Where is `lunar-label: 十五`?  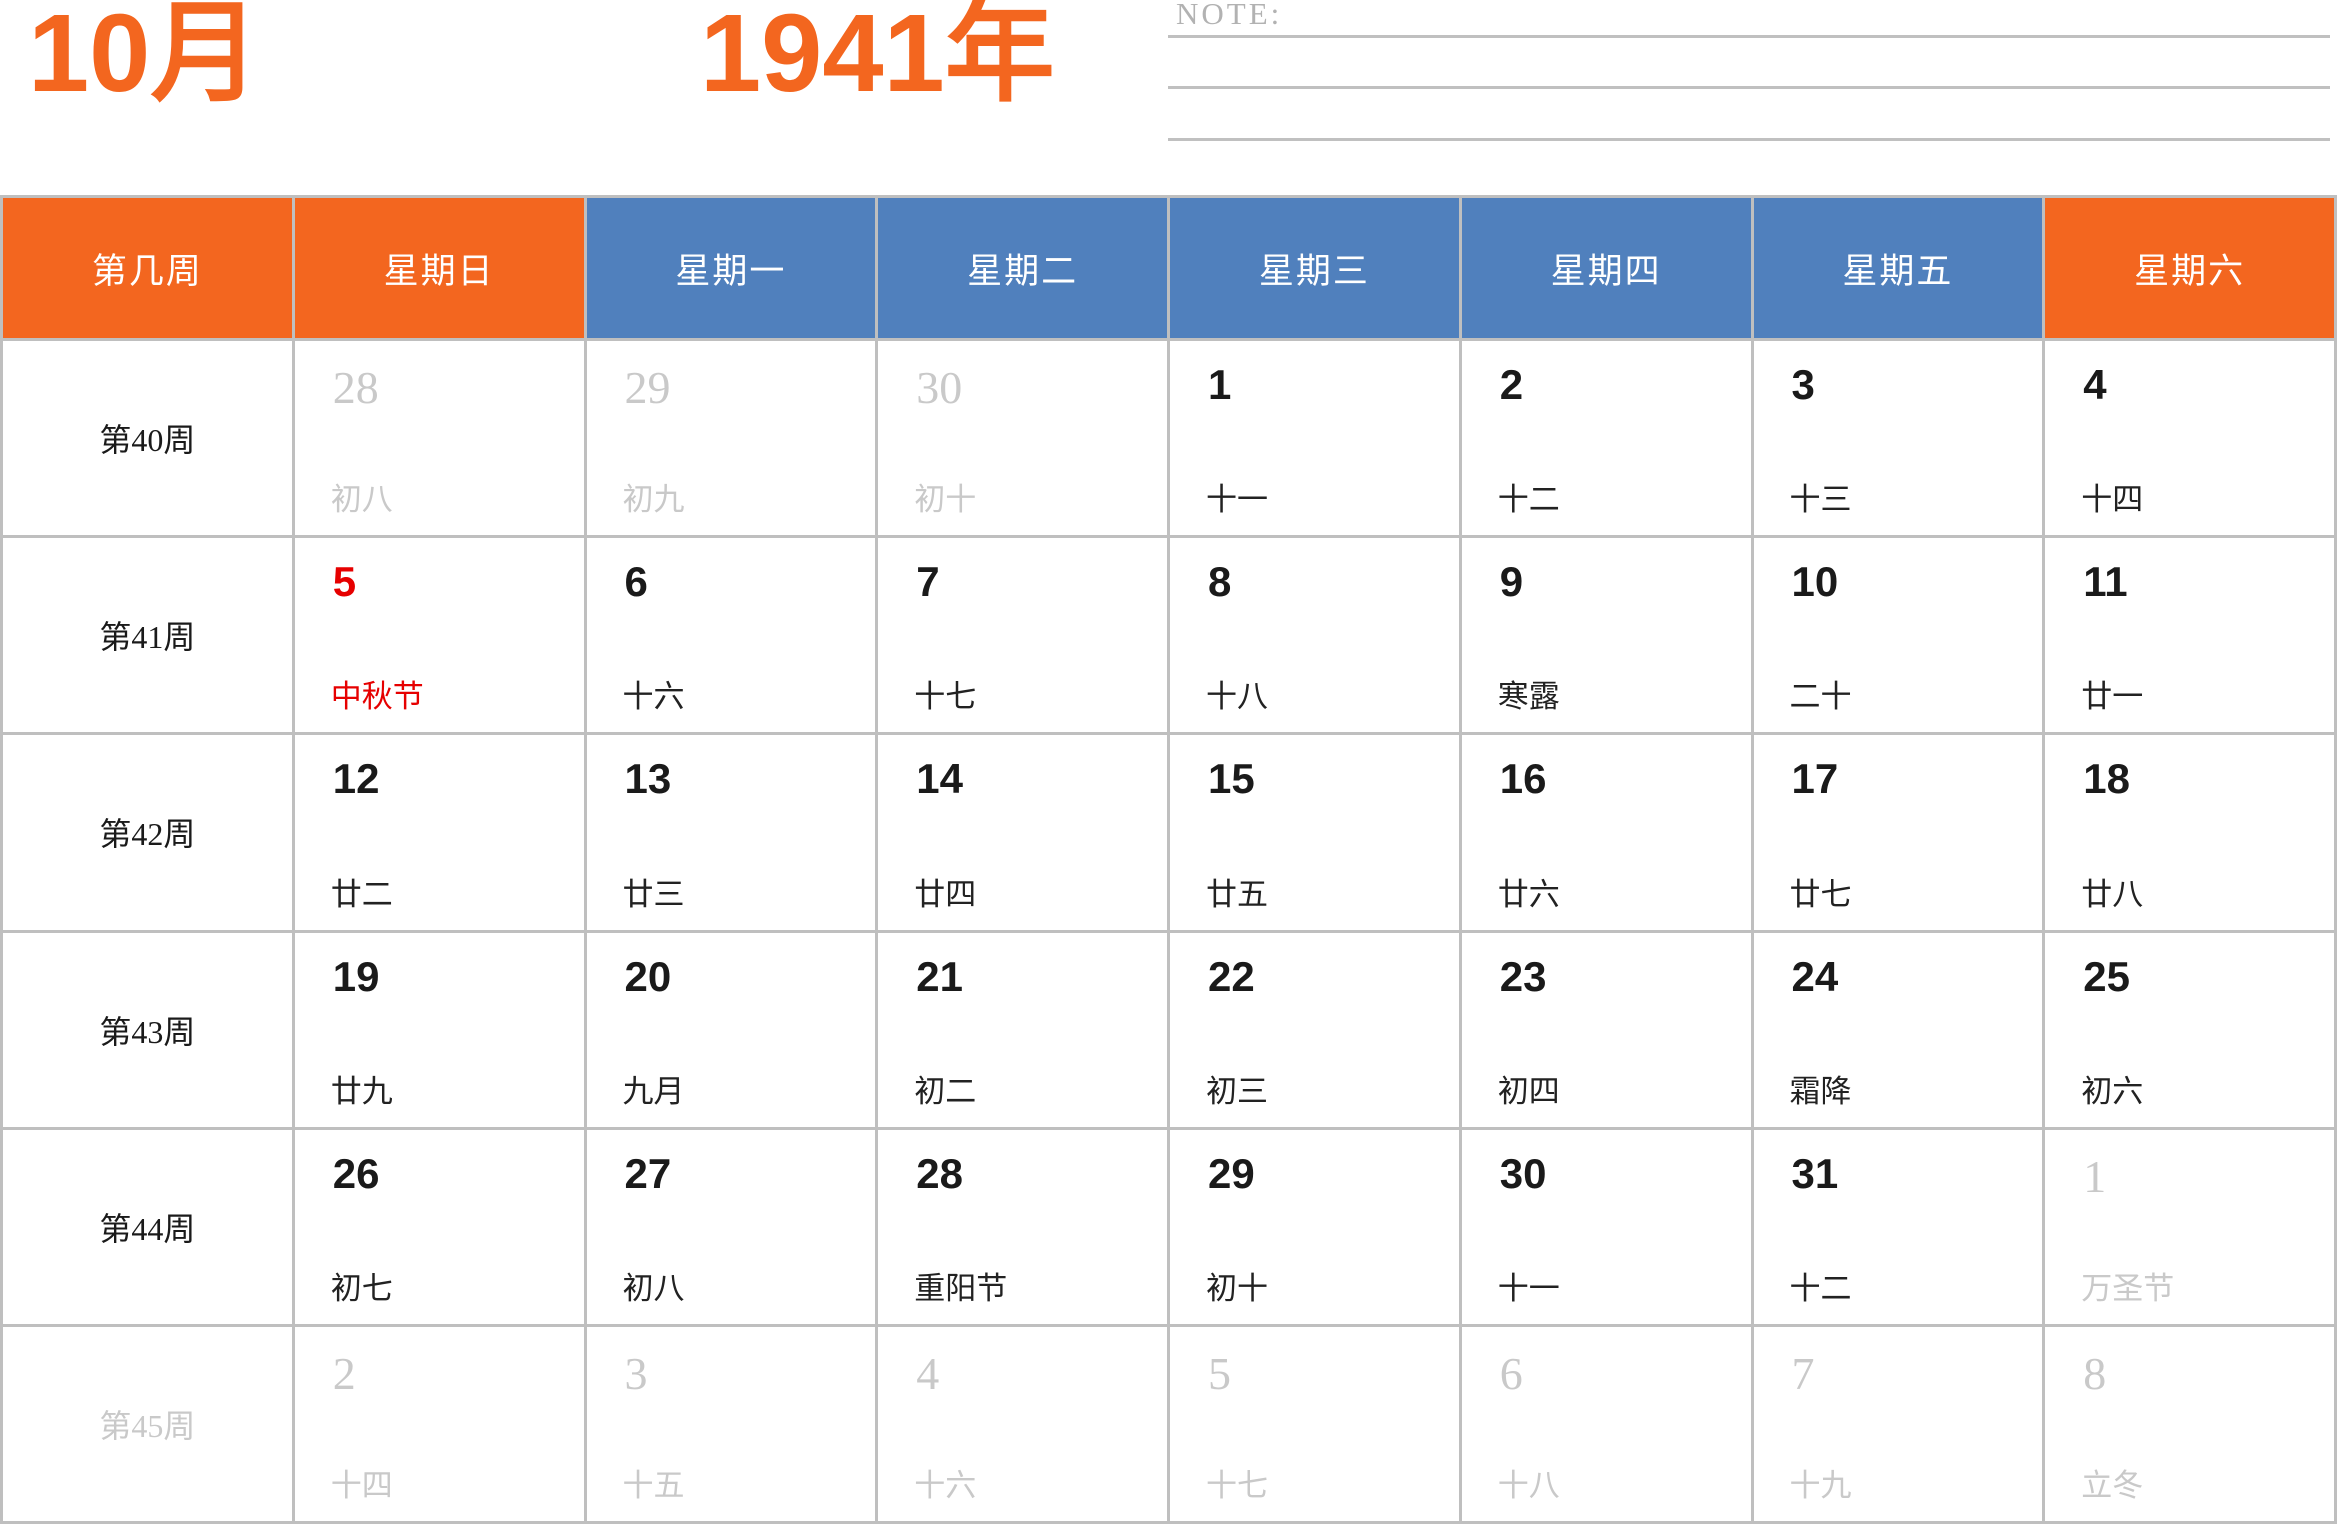
lunar-label: 十五 is located at coordinates (653, 1485).